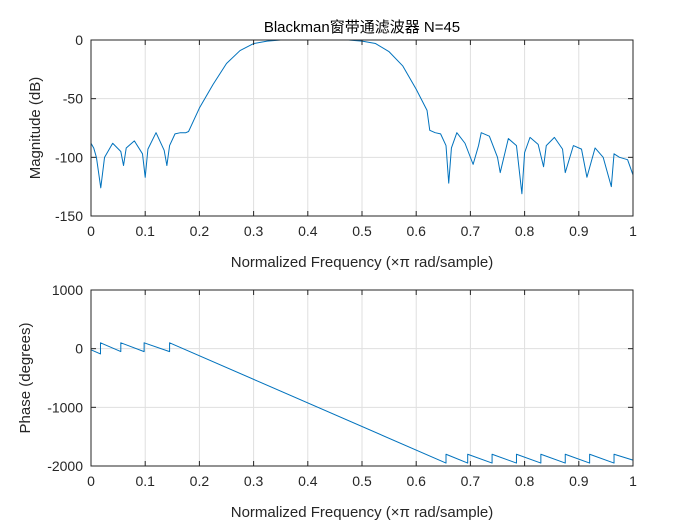 The width and height of the screenshot is (700, 525). I want to click on phase-xtick-label: 0.5, so click(362, 481).